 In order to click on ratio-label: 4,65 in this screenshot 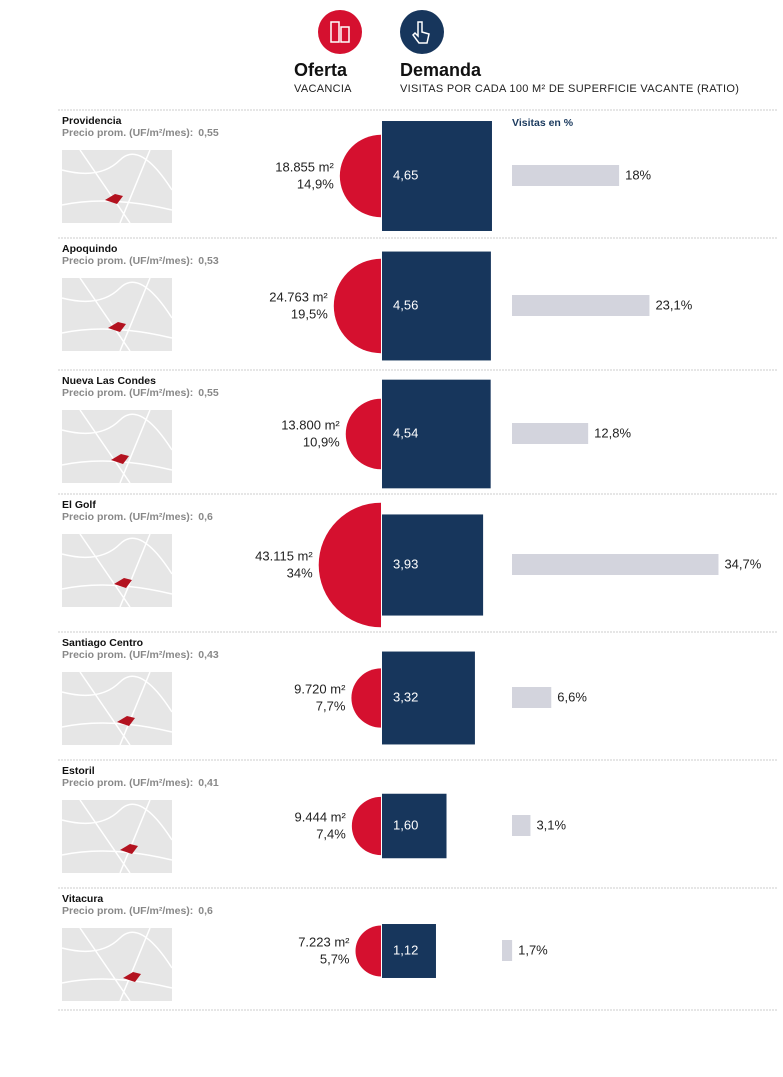, I will do `click(405, 174)`.